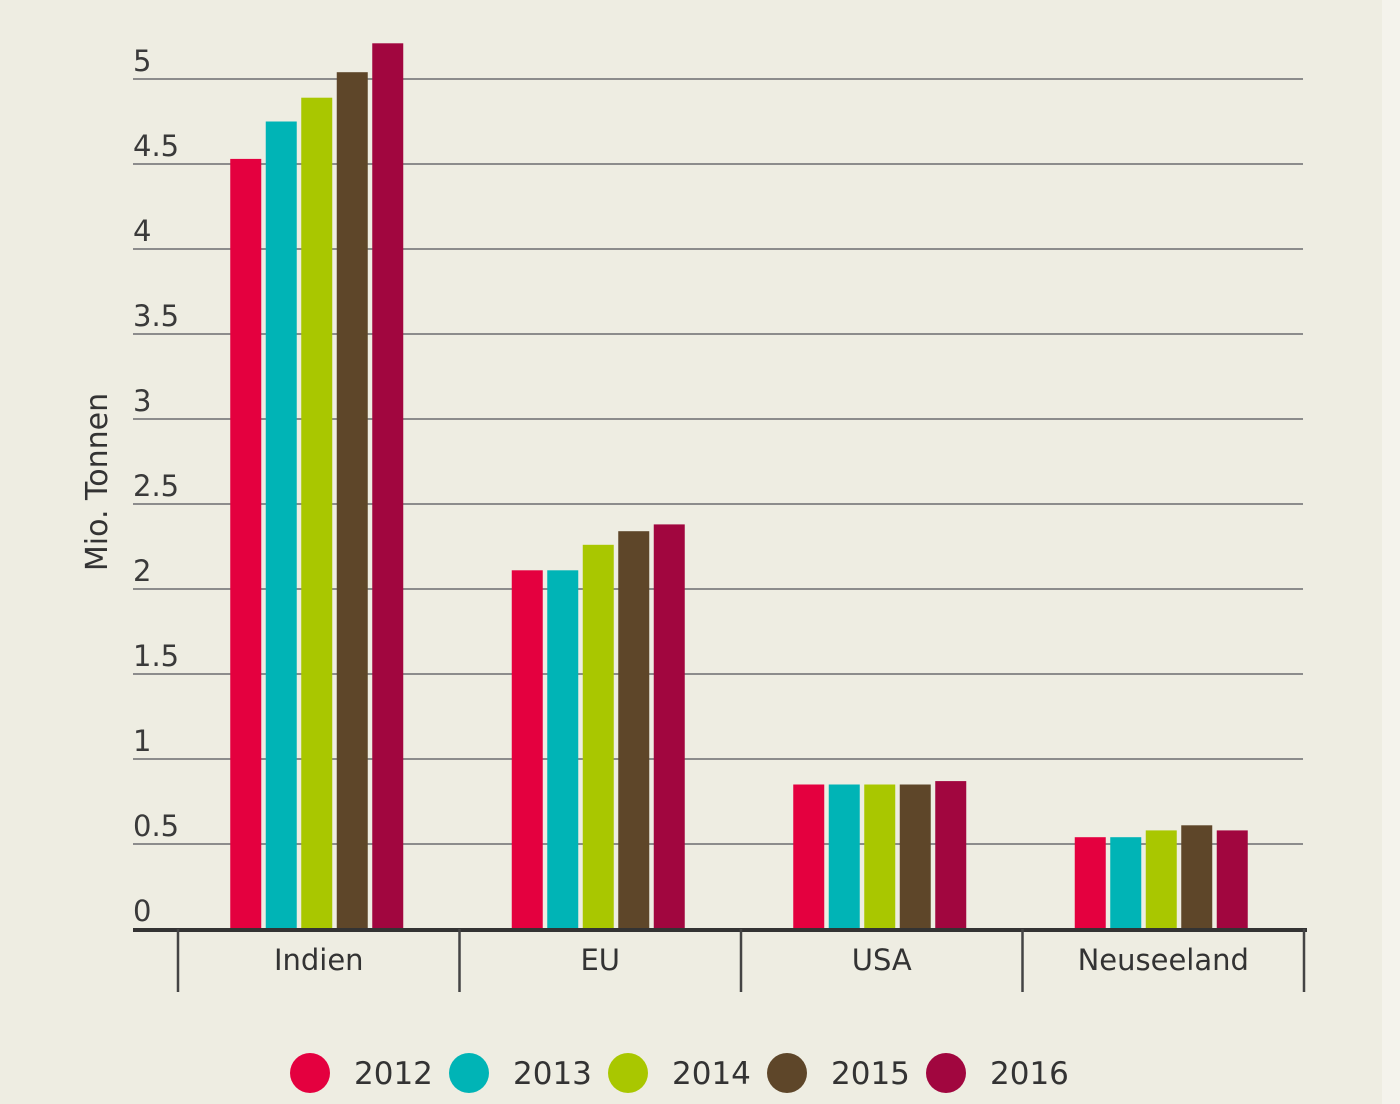  Describe the element at coordinates (882, 960) in the screenshot. I see `x-tick-label: USA` at that location.